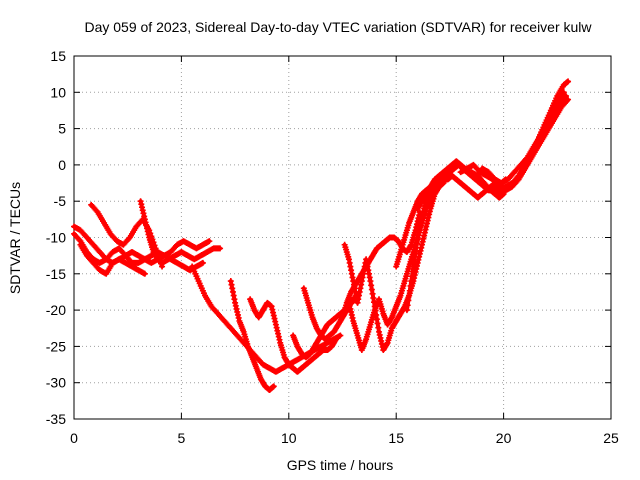 The width and height of the screenshot is (640, 480). I want to click on y-tick-label: -20, so click(56, 310).